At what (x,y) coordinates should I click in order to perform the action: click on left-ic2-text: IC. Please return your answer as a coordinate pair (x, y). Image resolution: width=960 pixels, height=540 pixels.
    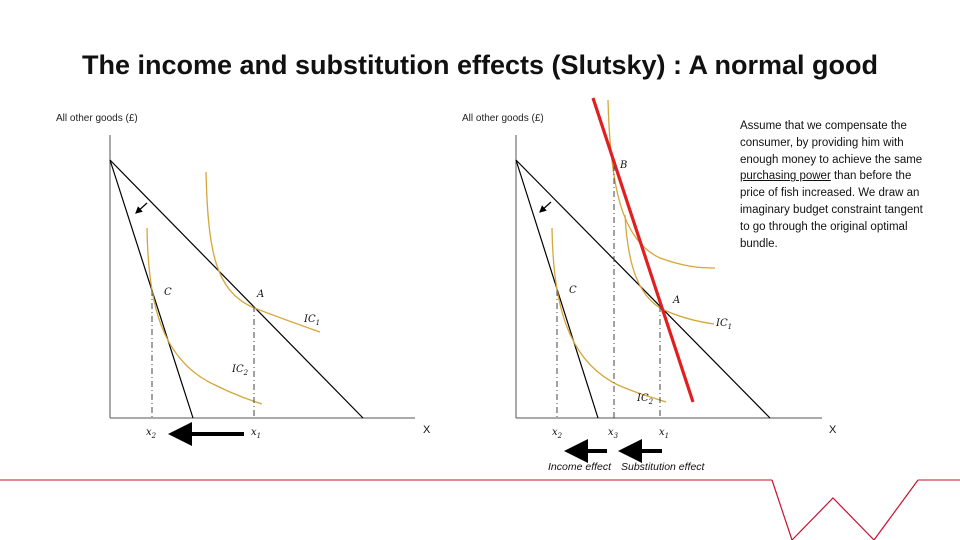
    Looking at the image, I should click on (237, 369).